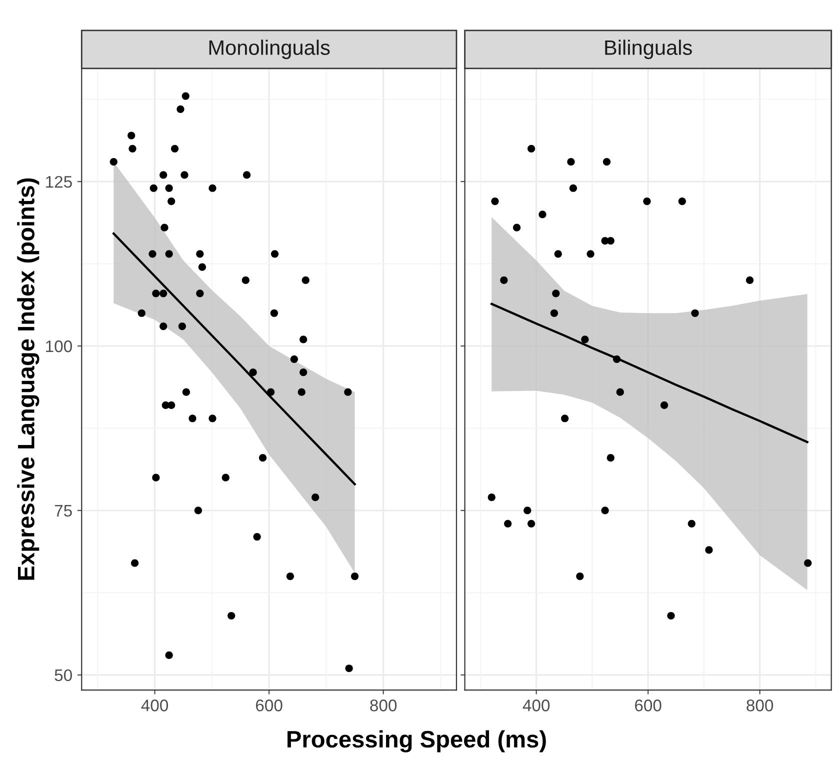 The height and width of the screenshot is (760, 833). I want to click on chart-title: Bilinguals, so click(648, 50).